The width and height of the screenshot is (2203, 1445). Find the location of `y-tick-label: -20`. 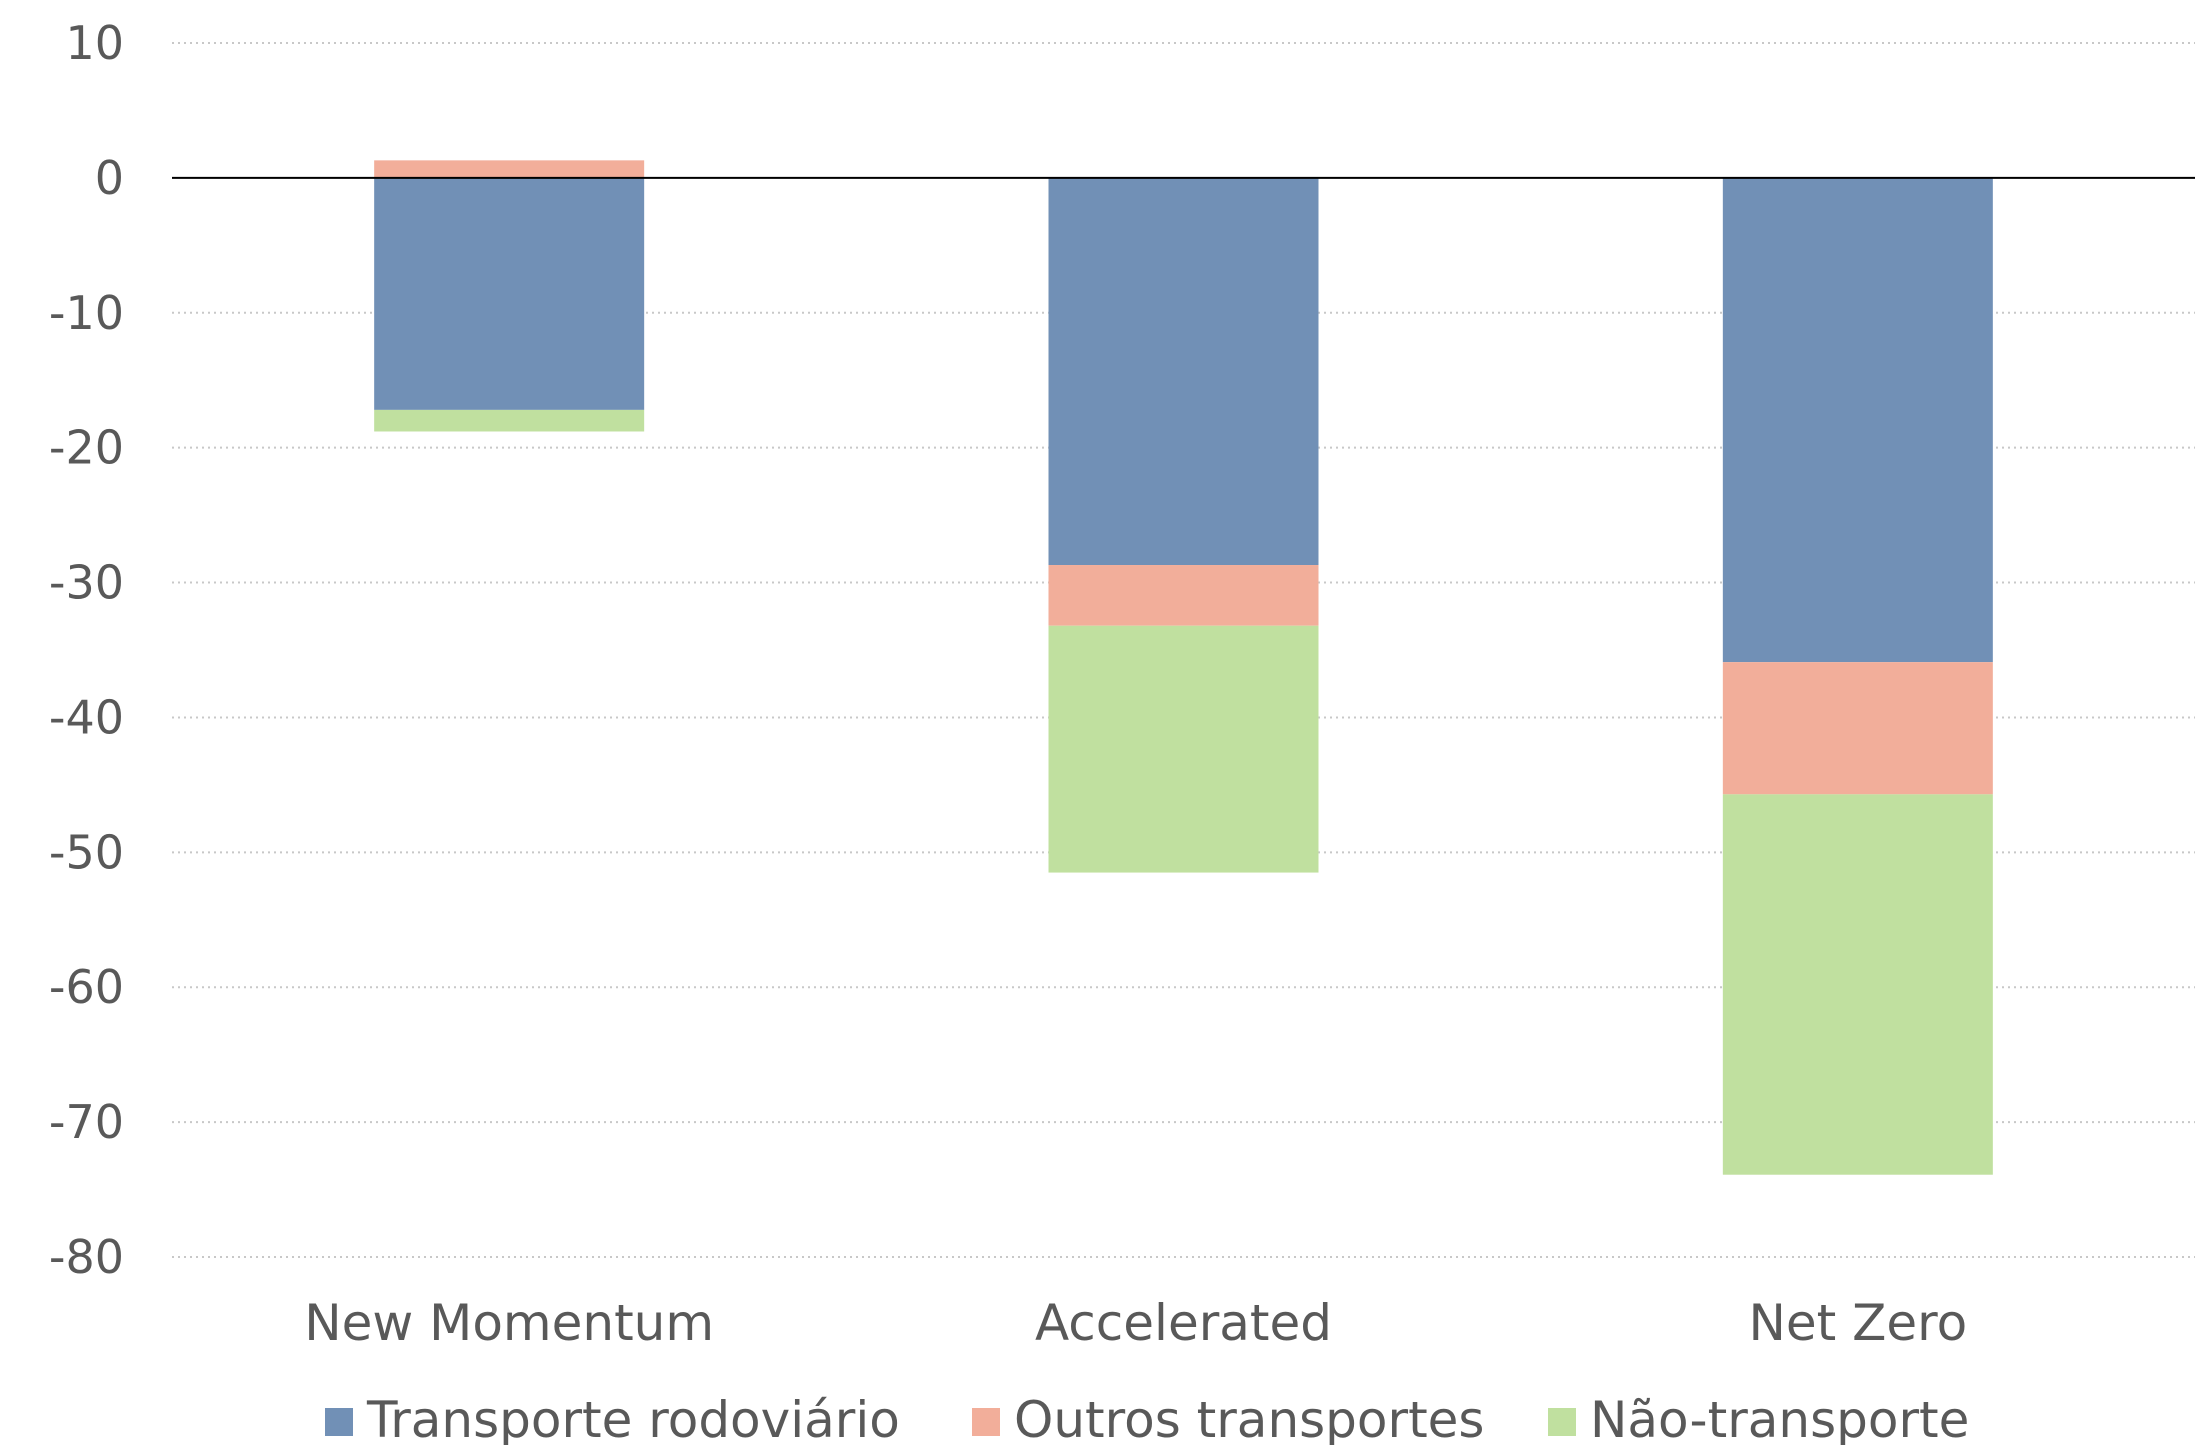

y-tick-label: -20 is located at coordinates (86, 448).